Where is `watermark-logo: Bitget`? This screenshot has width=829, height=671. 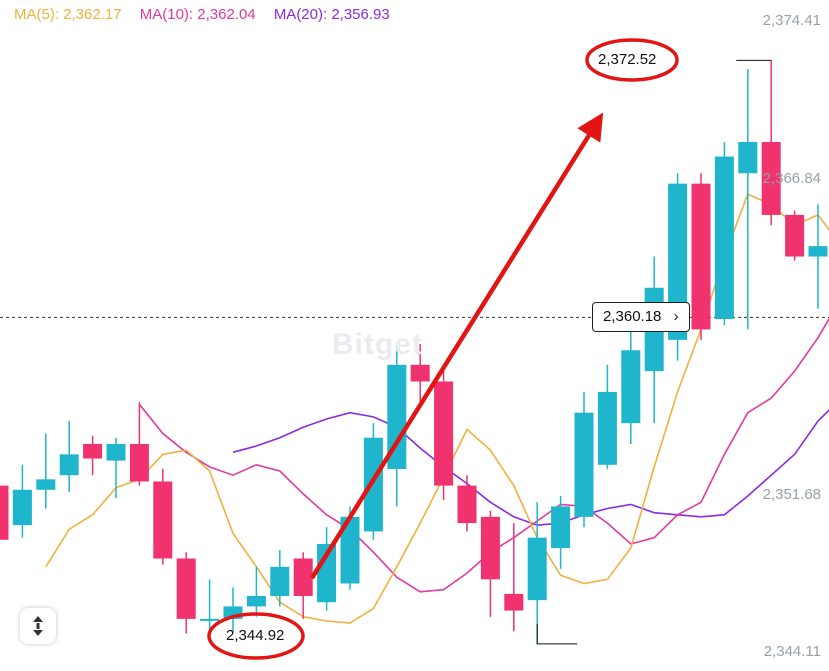
watermark-logo: Bitget is located at coordinates (377, 344).